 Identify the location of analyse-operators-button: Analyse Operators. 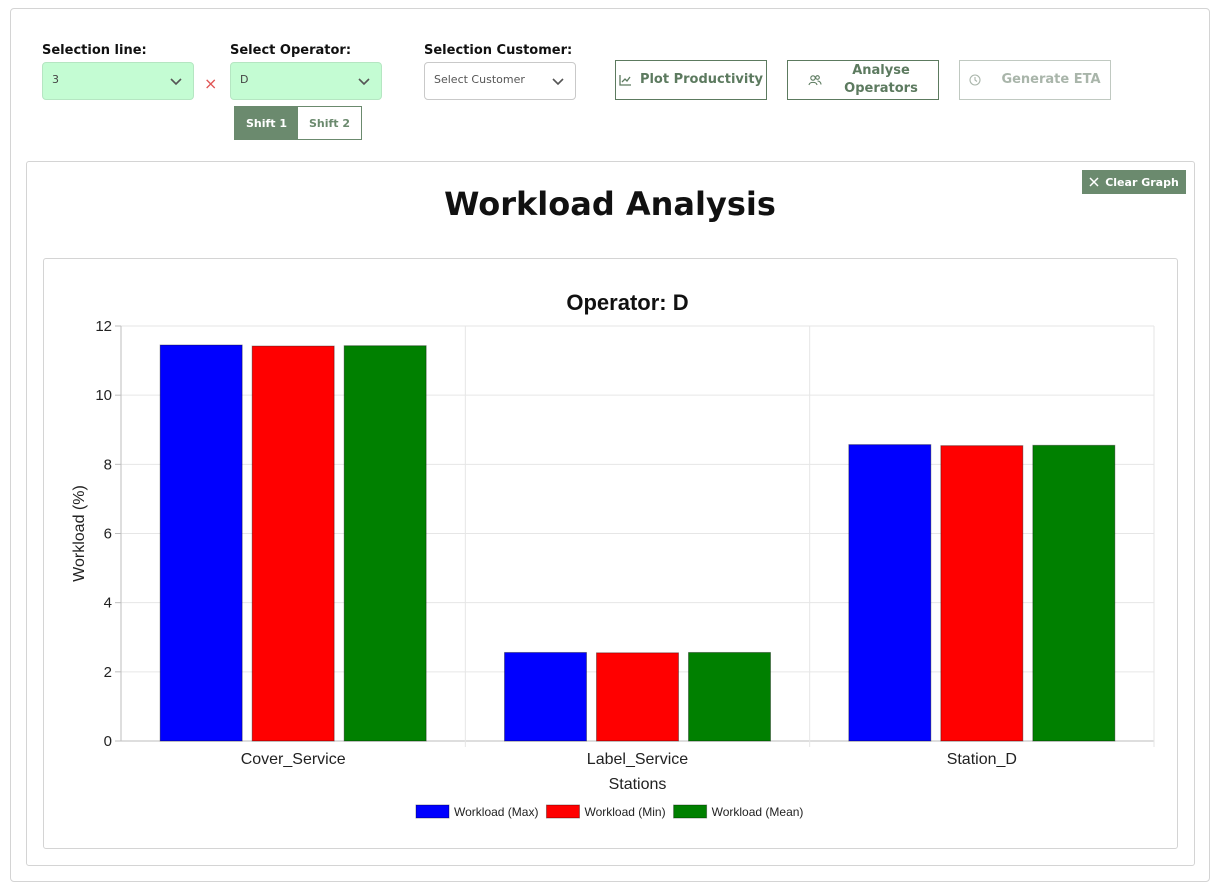
(863, 80).